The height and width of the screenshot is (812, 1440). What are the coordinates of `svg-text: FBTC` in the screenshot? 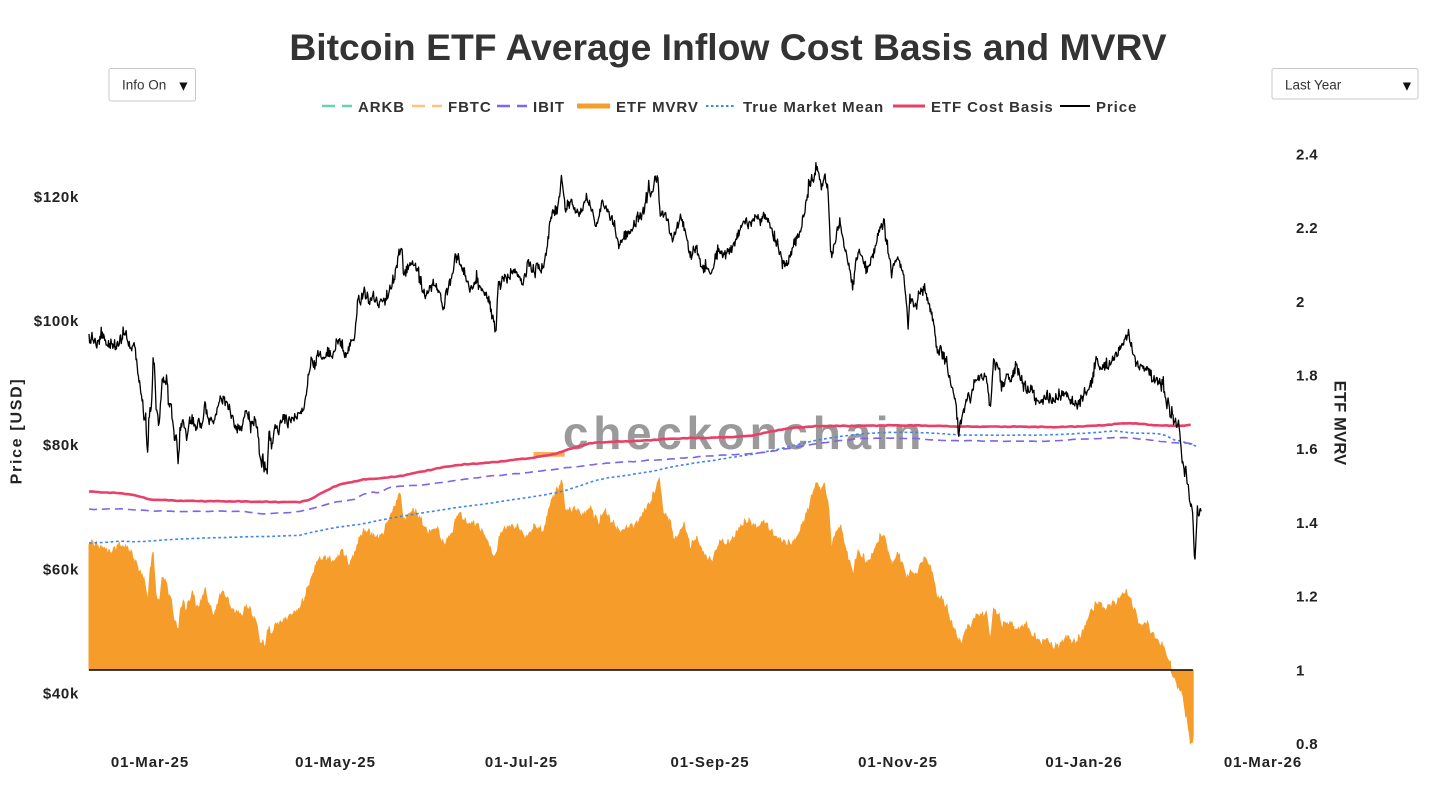 It's located at (470, 107).